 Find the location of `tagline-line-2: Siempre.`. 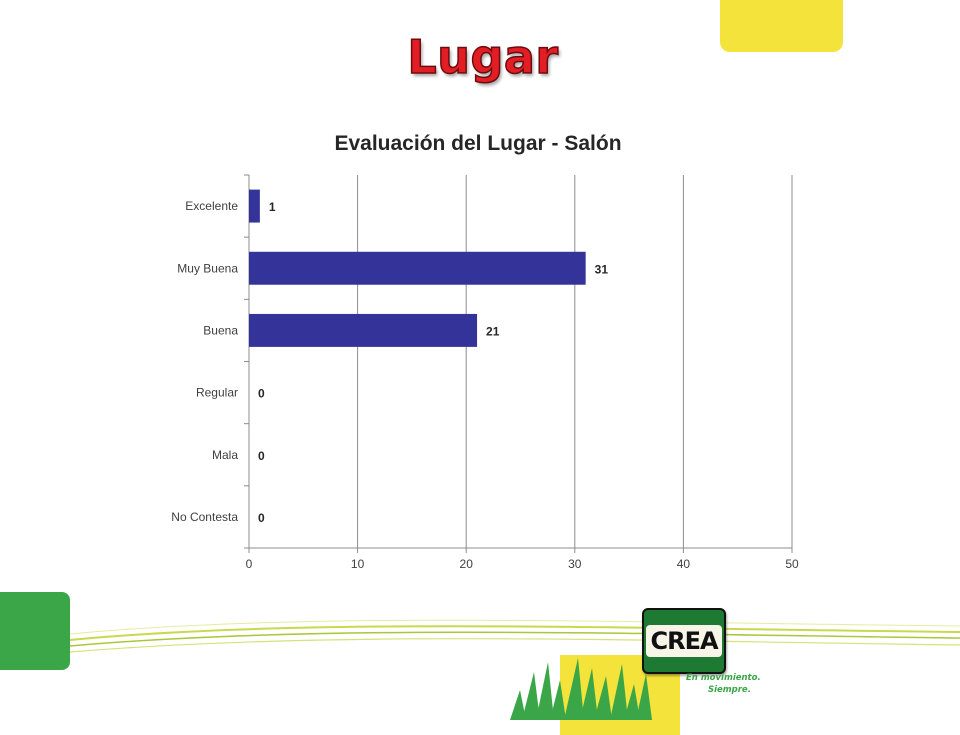

tagline-line-2: Siempre. is located at coordinates (729, 690).